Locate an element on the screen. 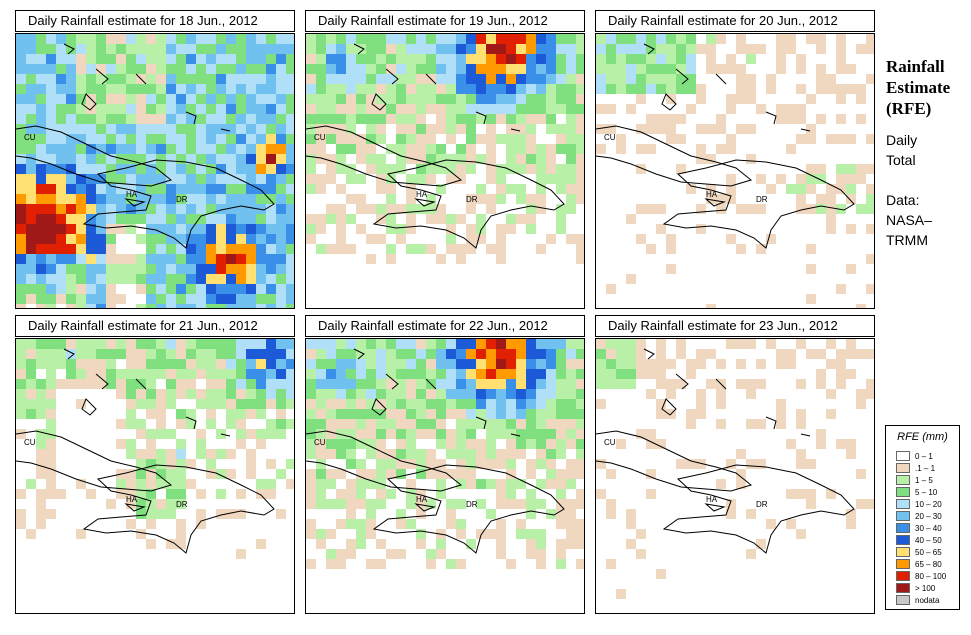 This screenshot has height=635, width=971. country-label: HA is located at coordinates (712, 499).